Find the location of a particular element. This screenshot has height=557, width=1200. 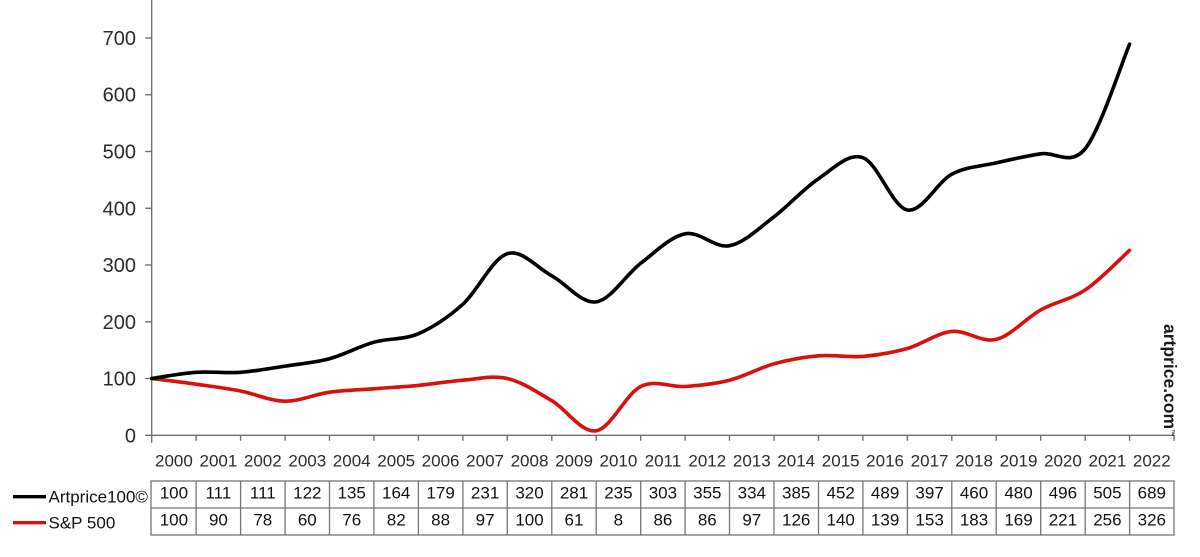

svg-text: 400 is located at coordinates (119, 209).